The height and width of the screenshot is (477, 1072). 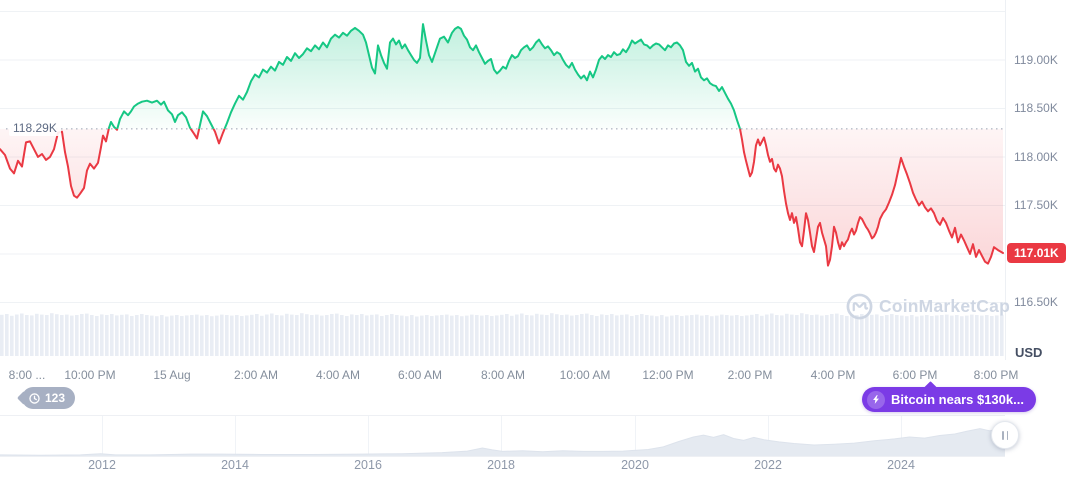 What do you see at coordinates (424, 76) in the screenshot?
I see `price-line-up` at bounding box center [424, 76].